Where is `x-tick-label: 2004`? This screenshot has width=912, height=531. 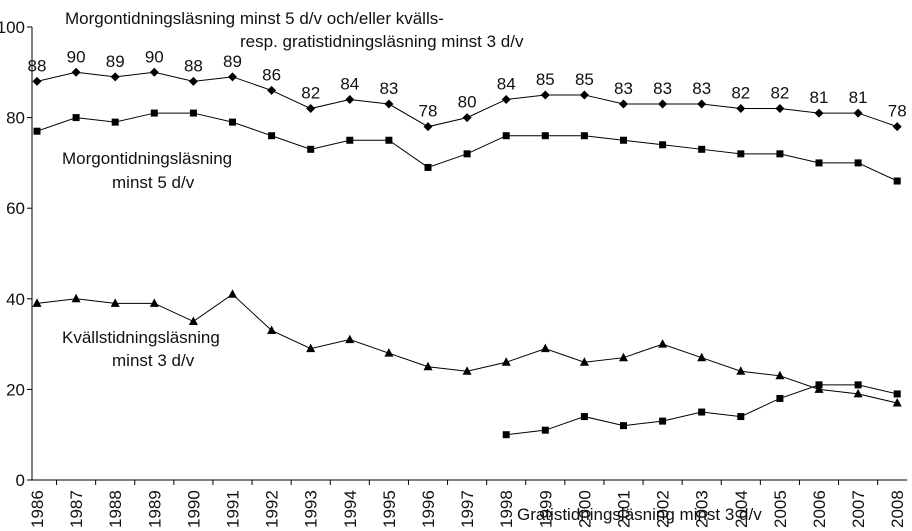 x-tick-label: 2004 is located at coordinates (741, 509).